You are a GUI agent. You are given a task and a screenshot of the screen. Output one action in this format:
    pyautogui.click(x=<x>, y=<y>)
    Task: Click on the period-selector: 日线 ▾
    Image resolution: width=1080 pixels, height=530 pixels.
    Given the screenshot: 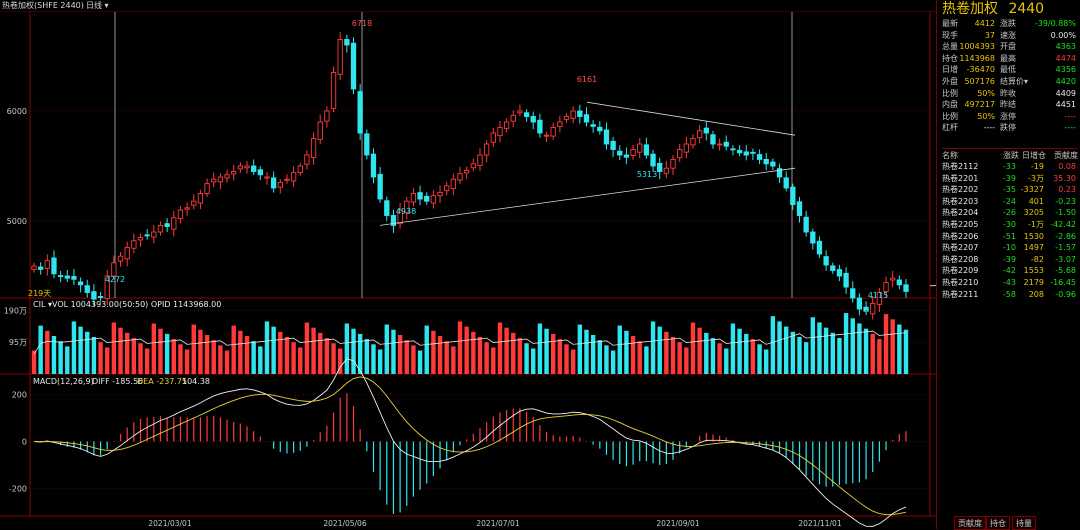 What is the action you would take?
    pyautogui.click(x=97, y=5)
    